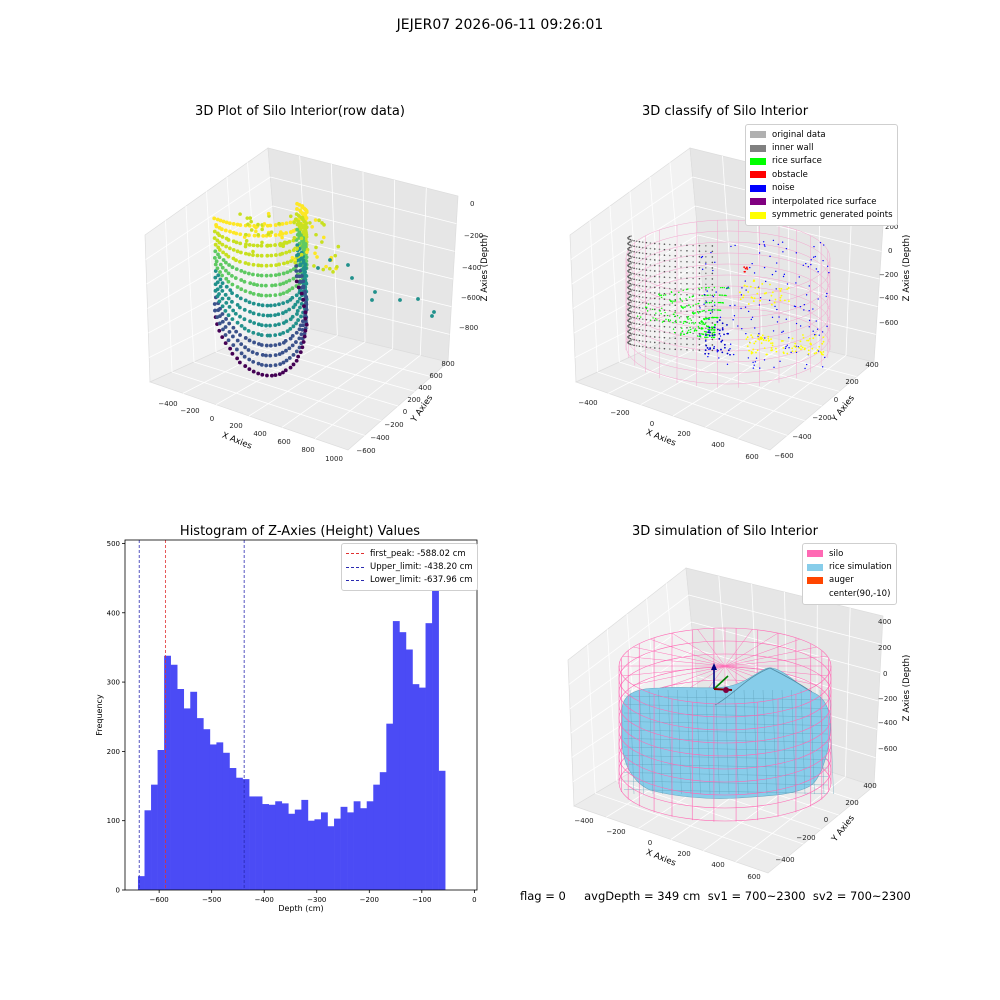 This screenshot has height=1000, width=1000. Describe the element at coordinates (473, 236) in the screenshot. I see `p1-ztick: −200` at that location.